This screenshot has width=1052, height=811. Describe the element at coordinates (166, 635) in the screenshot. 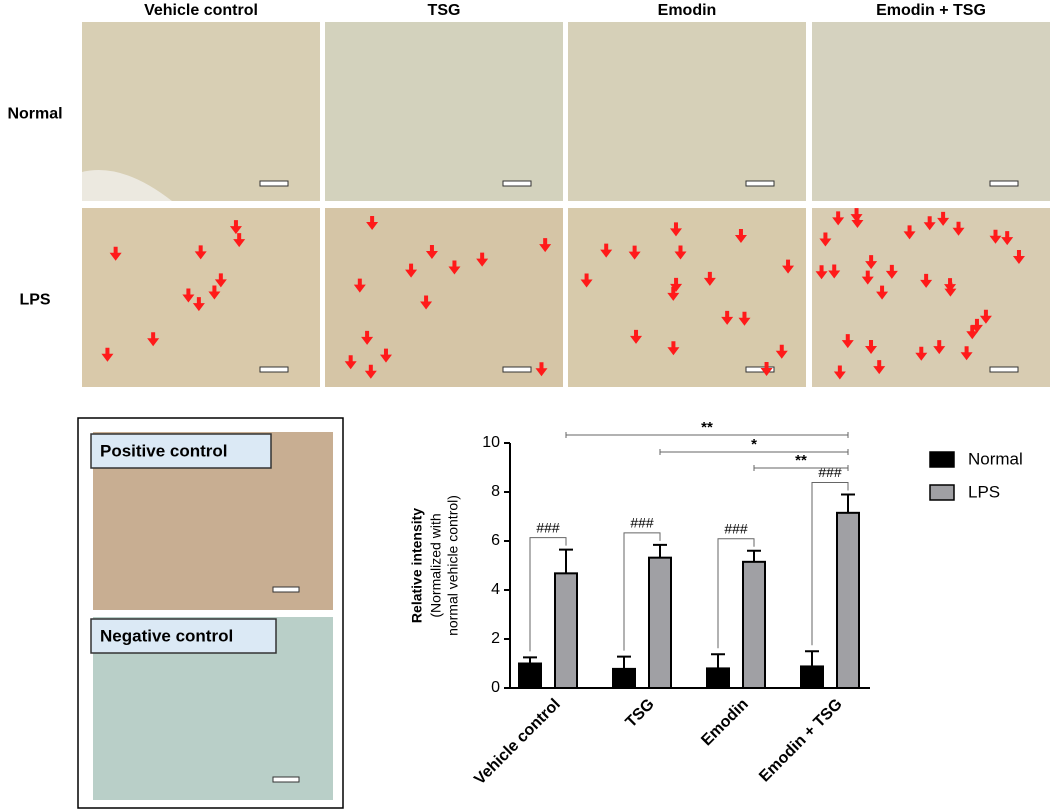

I see `control-label: Negative control` at that location.